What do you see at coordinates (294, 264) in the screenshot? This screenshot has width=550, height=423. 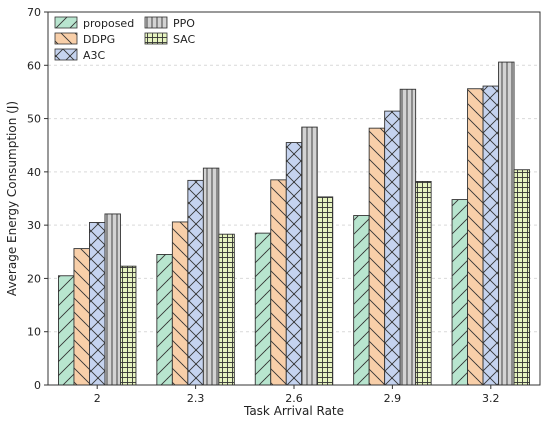 I see `bar-a3c-2.6` at bounding box center [294, 264].